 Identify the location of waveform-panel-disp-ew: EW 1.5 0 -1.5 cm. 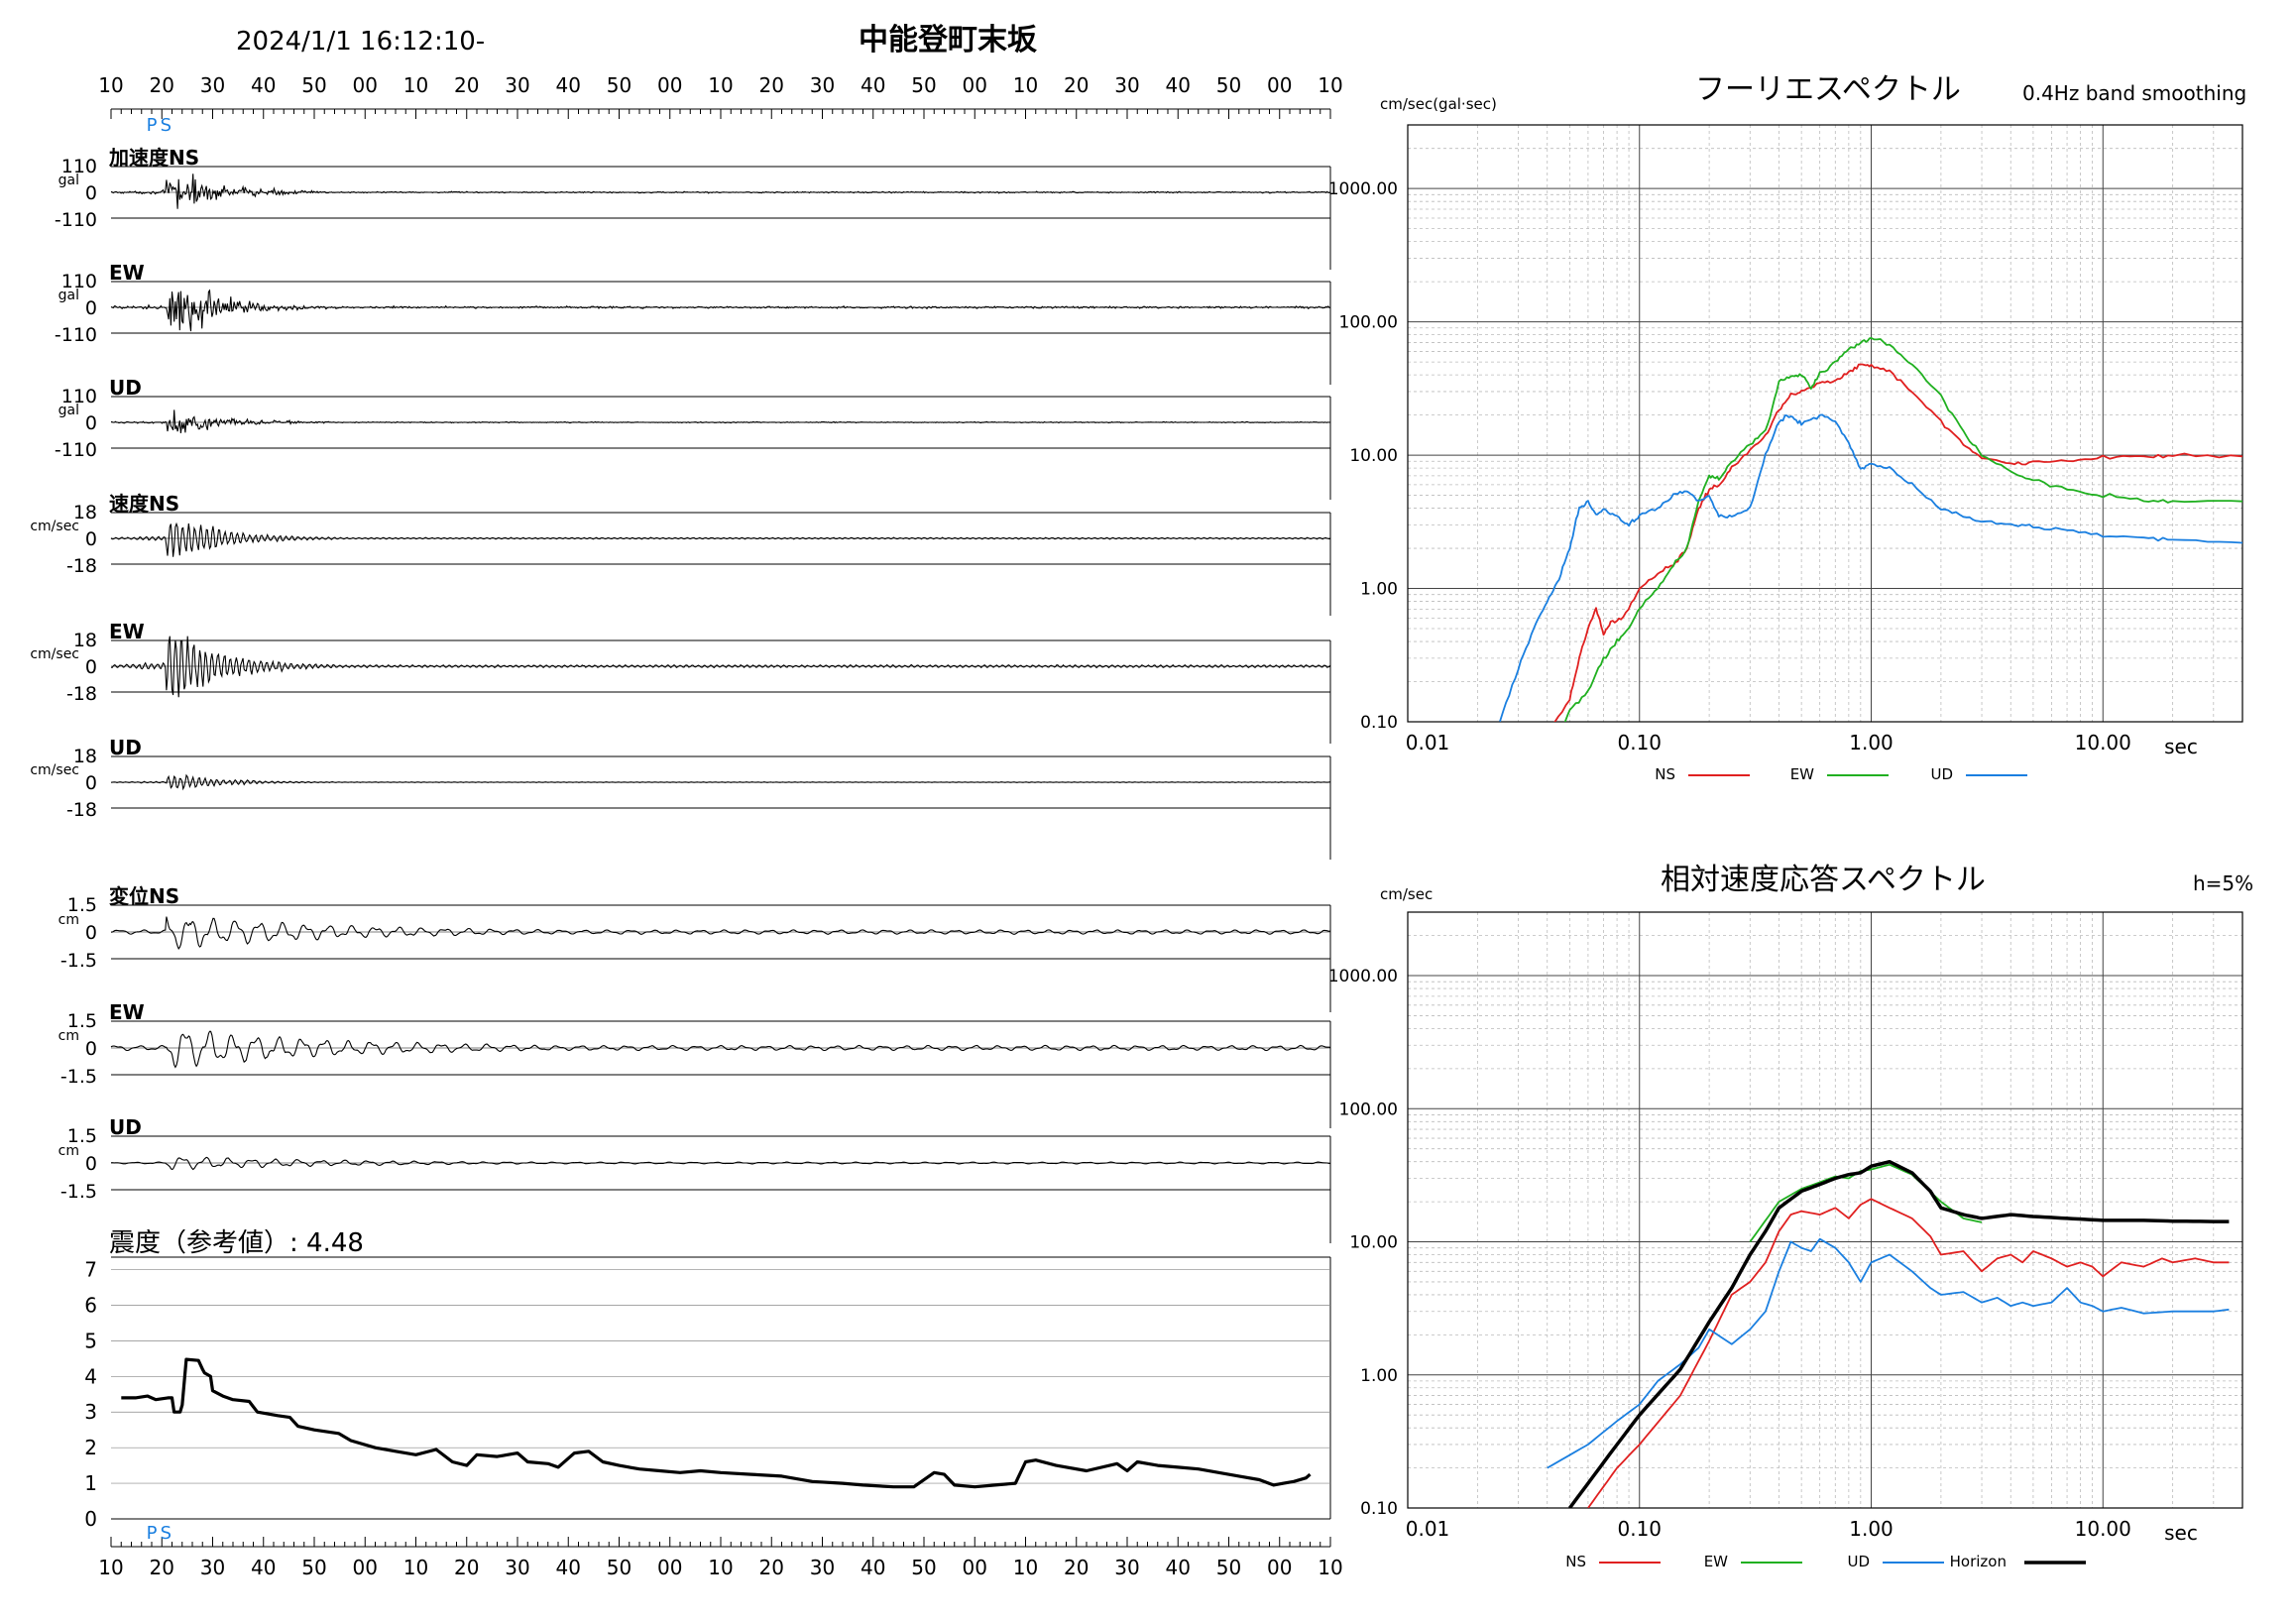
(694, 1064).